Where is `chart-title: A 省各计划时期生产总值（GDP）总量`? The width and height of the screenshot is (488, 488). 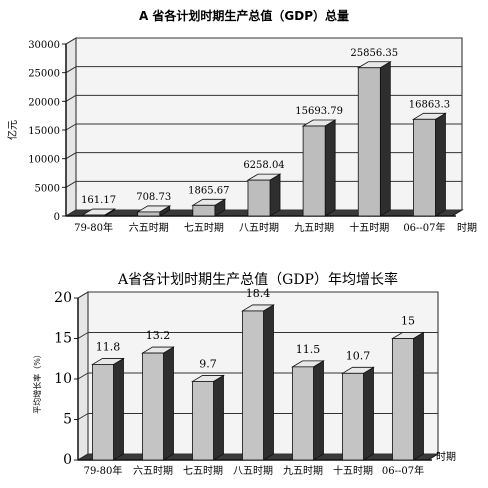
chart-title: A 省各计划时期生产总值（GDP）总量 is located at coordinates (244, 15).